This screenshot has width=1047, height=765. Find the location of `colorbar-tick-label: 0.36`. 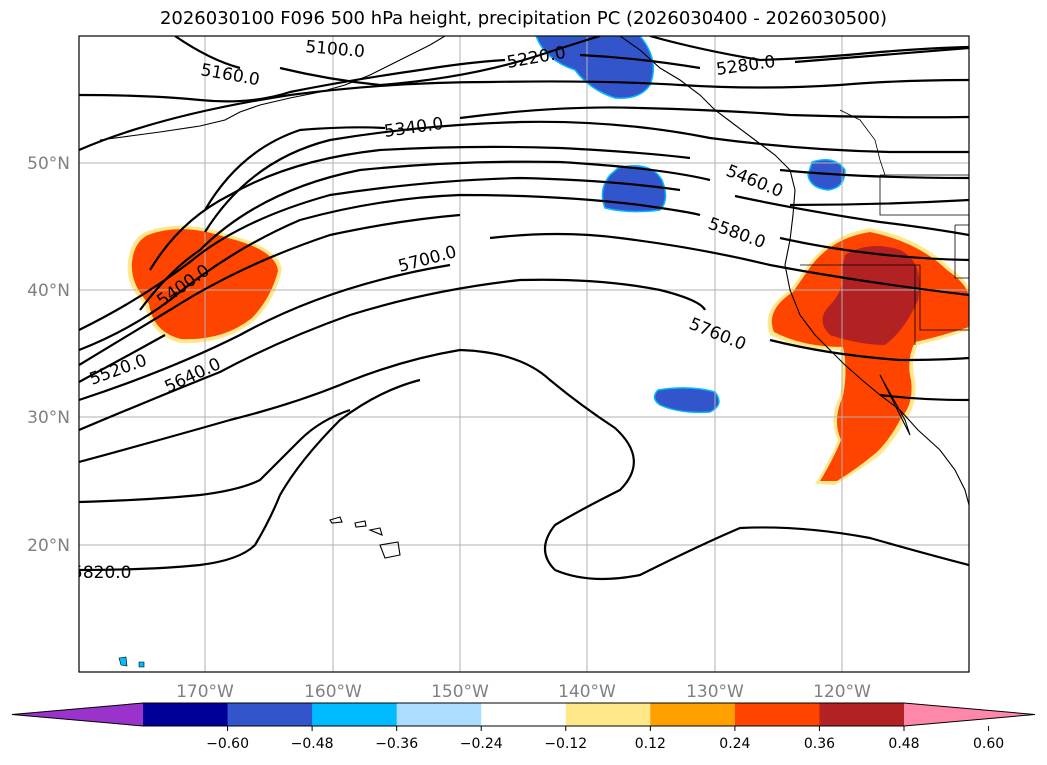

colorbar-tick-label: 0.36 is located at coordinates (819, 744).